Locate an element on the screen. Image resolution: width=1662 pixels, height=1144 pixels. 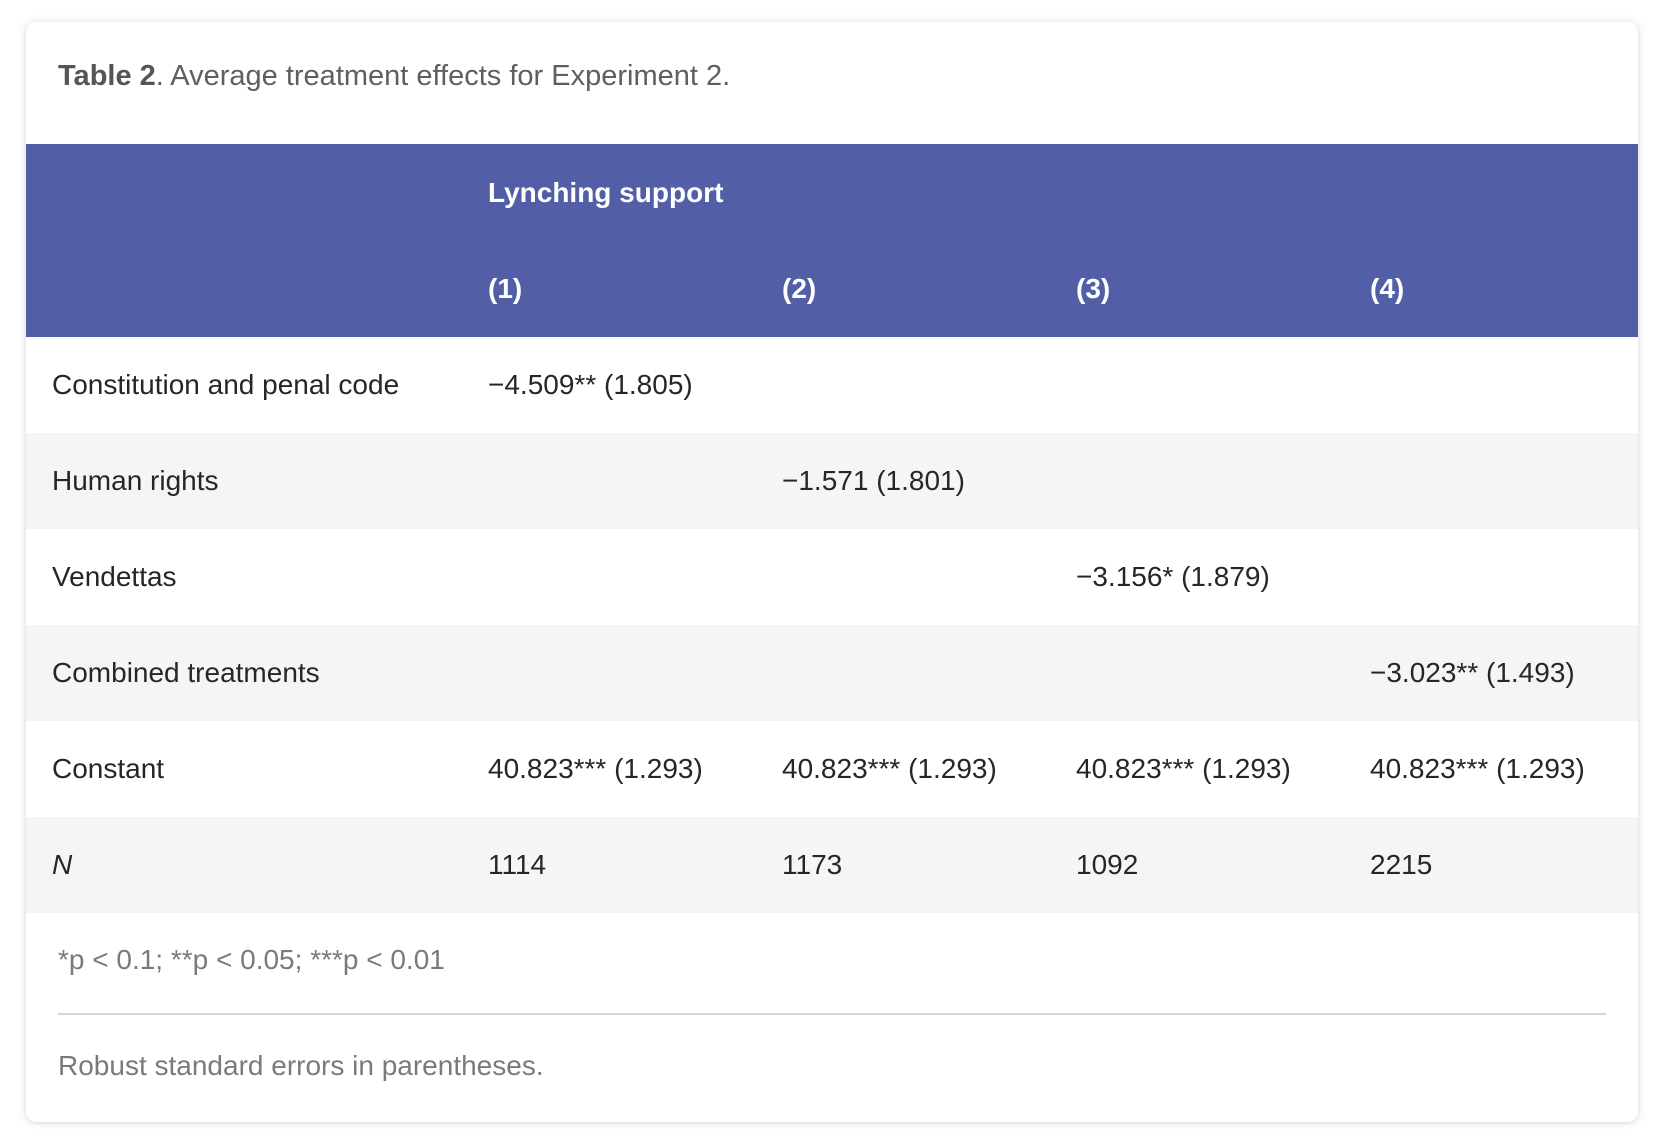
column-header-2: (2) is located at coordinates (905, 289).